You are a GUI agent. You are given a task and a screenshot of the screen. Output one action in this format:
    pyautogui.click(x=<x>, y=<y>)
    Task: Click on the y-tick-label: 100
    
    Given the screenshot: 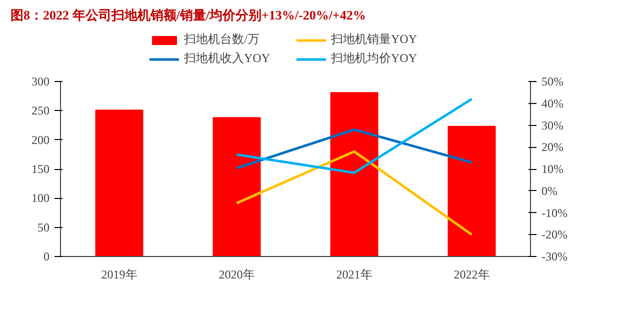 What is the action you would take?
    pyautogui.click(x=41, y=198)
    